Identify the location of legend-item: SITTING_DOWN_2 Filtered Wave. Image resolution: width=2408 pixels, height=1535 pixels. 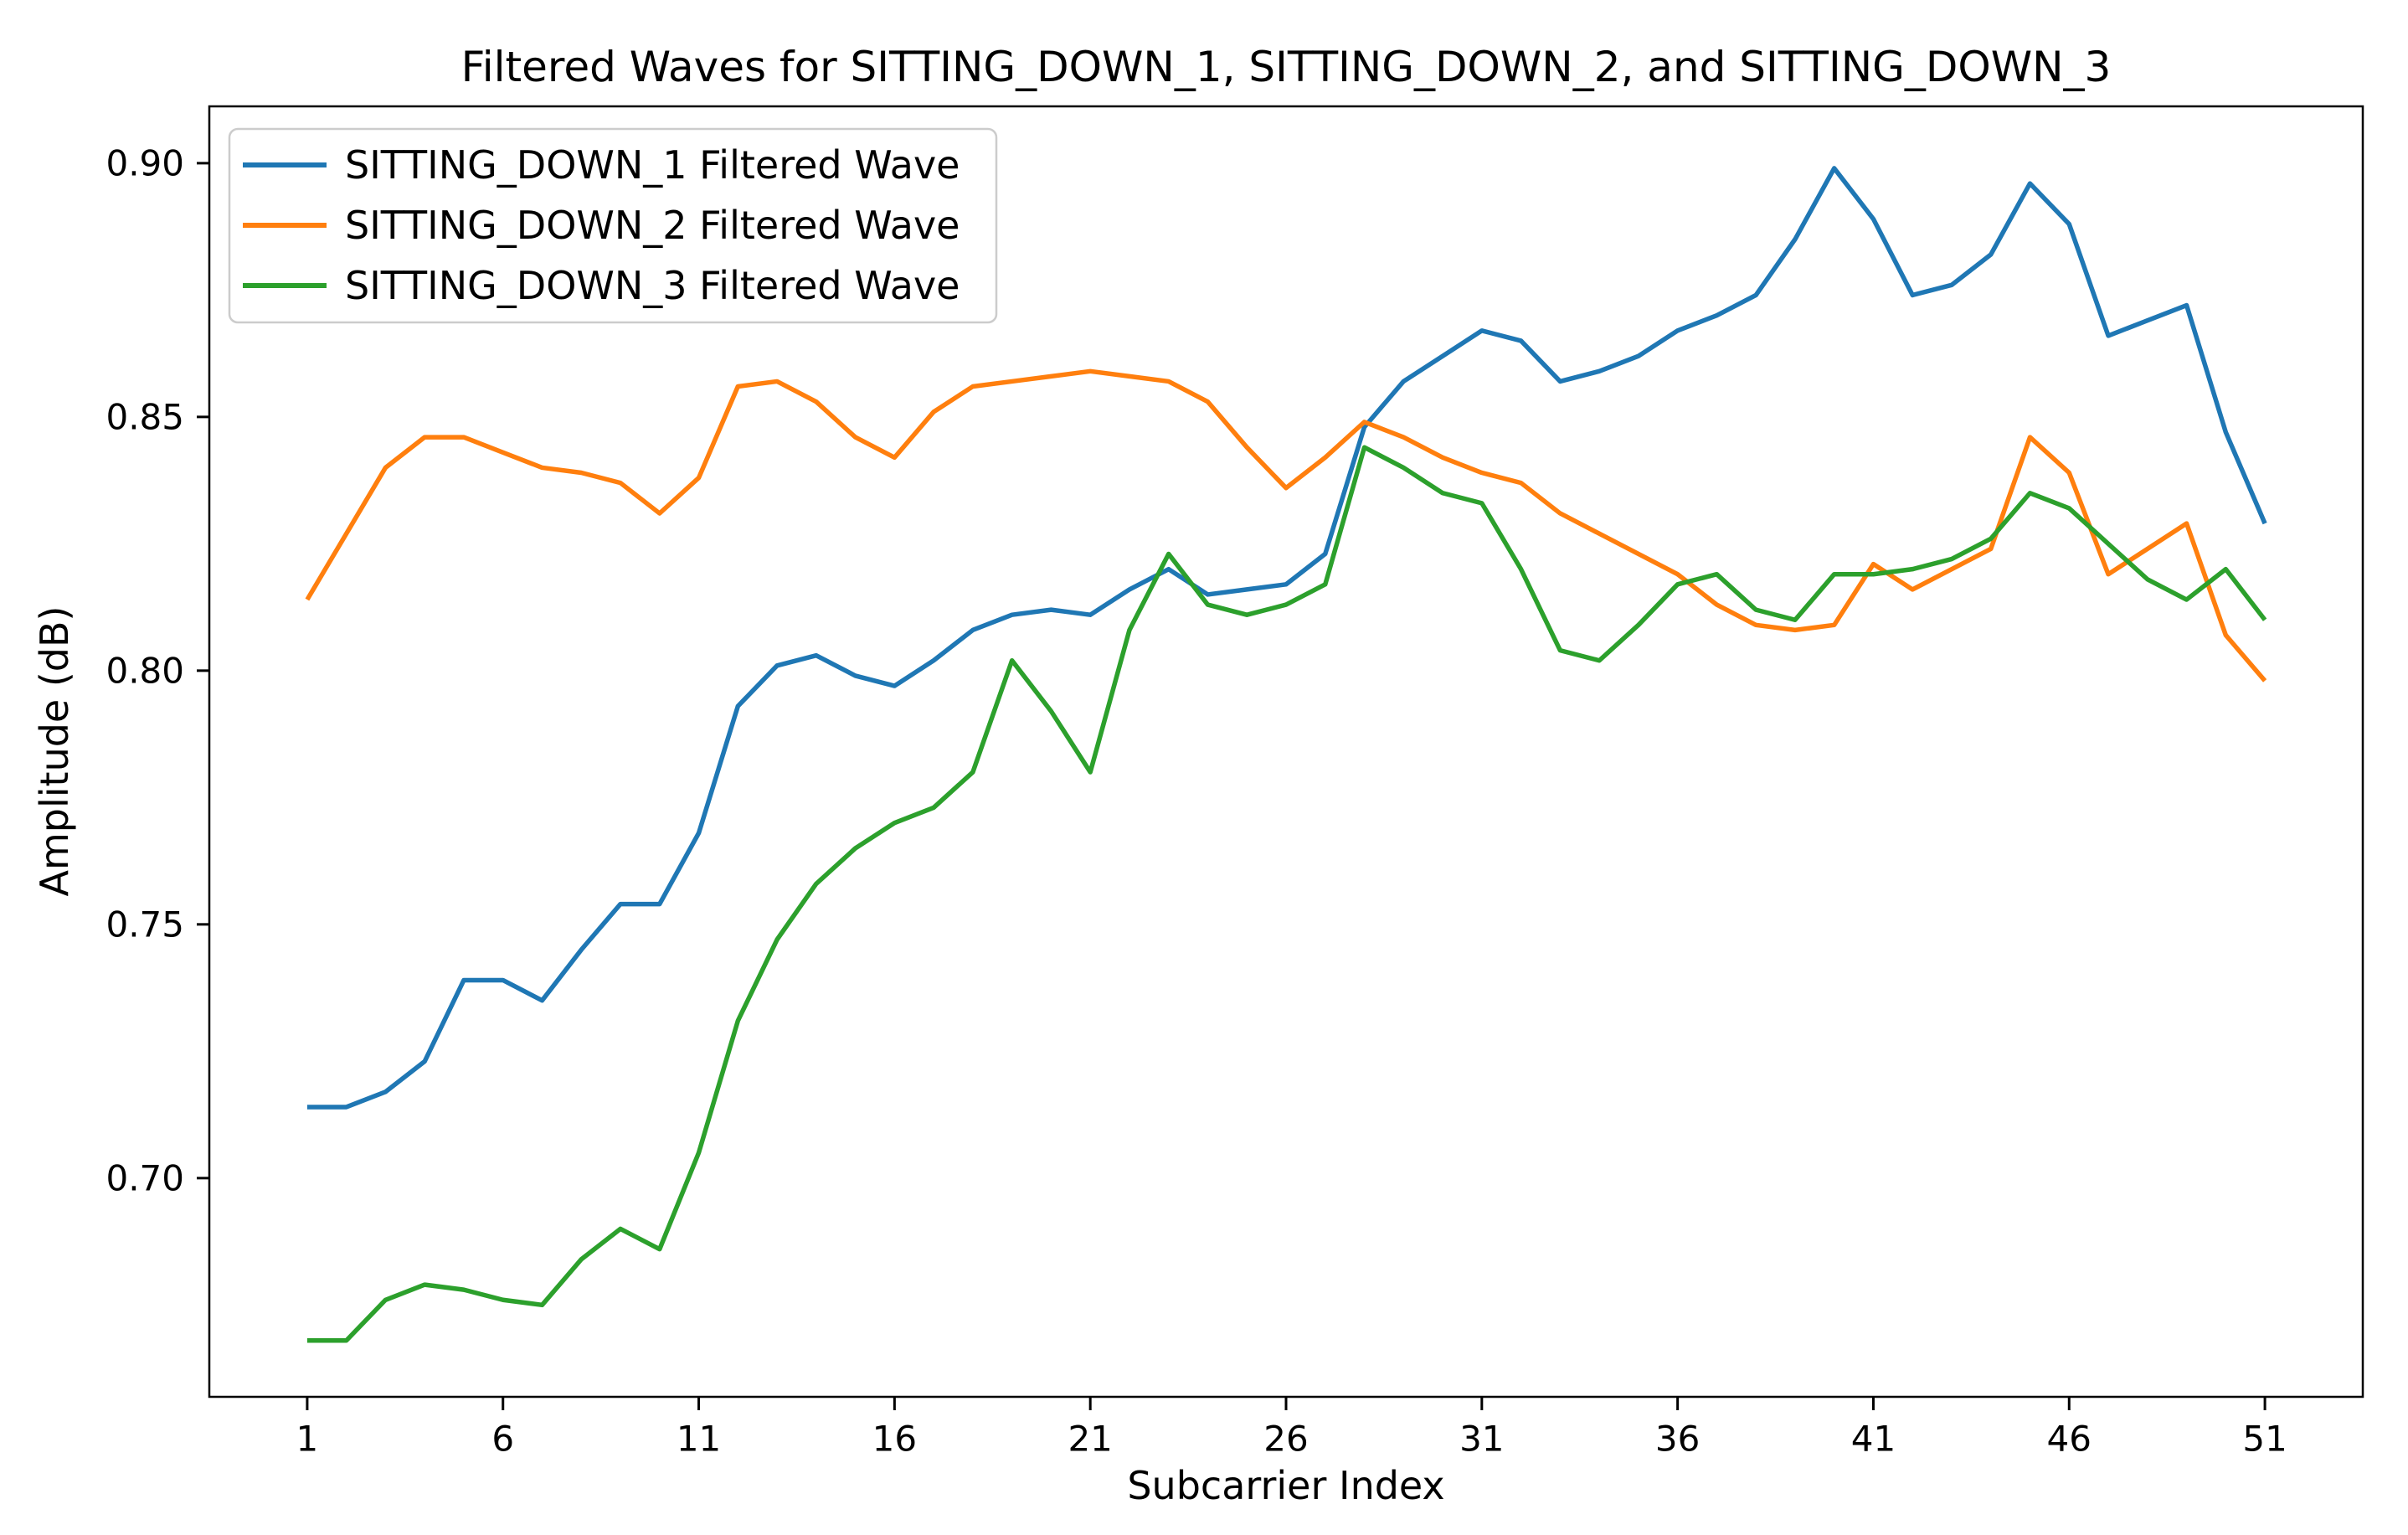
(601, 225).